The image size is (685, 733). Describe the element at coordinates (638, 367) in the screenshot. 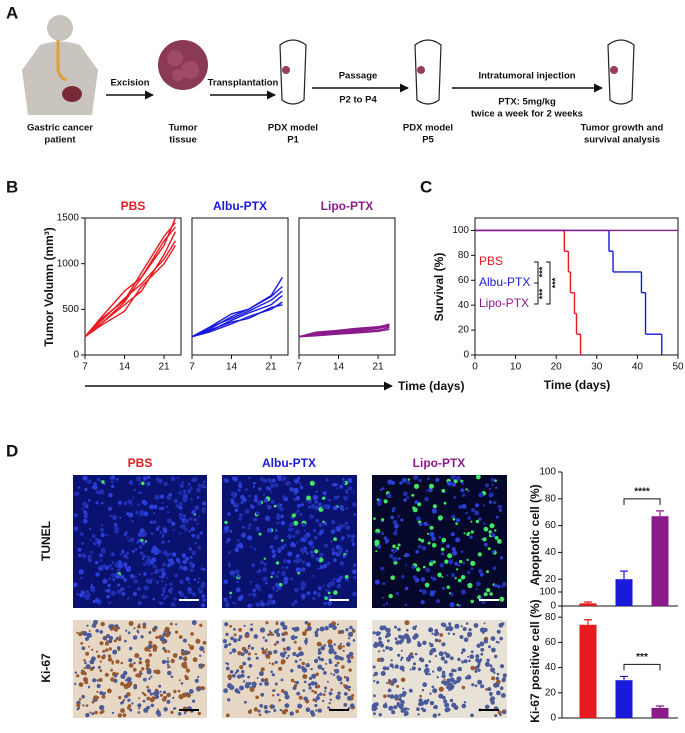

I see `x-tick-label: 40` at that location.